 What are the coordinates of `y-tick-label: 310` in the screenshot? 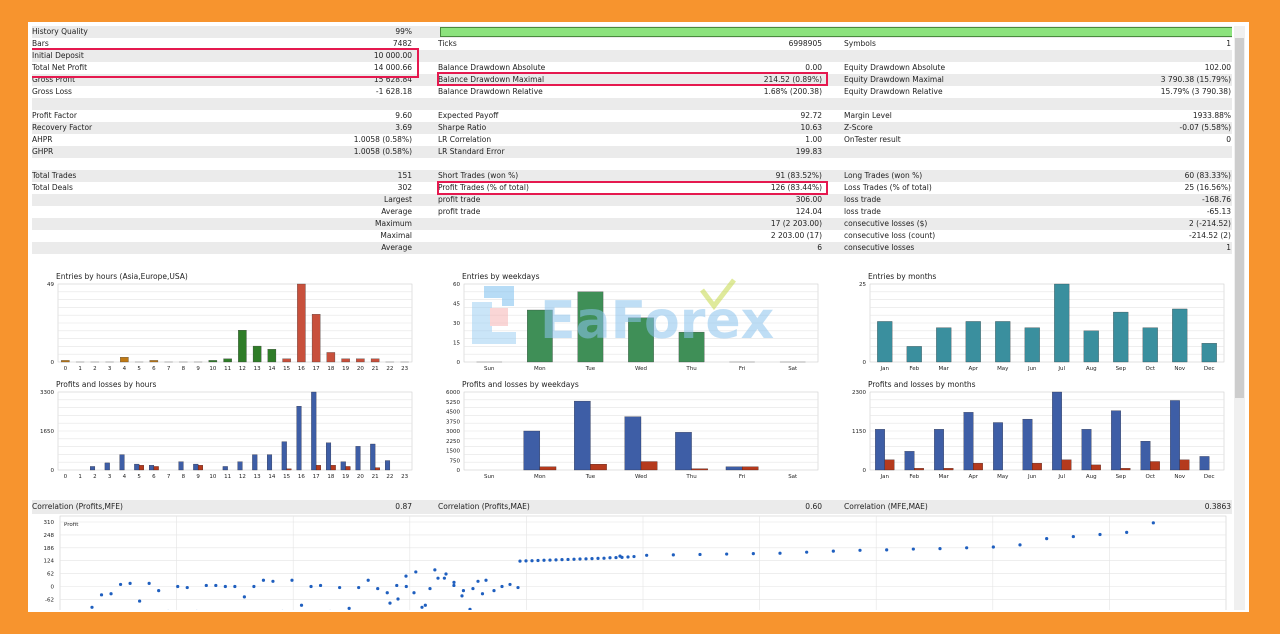 It's located at (49, 523).